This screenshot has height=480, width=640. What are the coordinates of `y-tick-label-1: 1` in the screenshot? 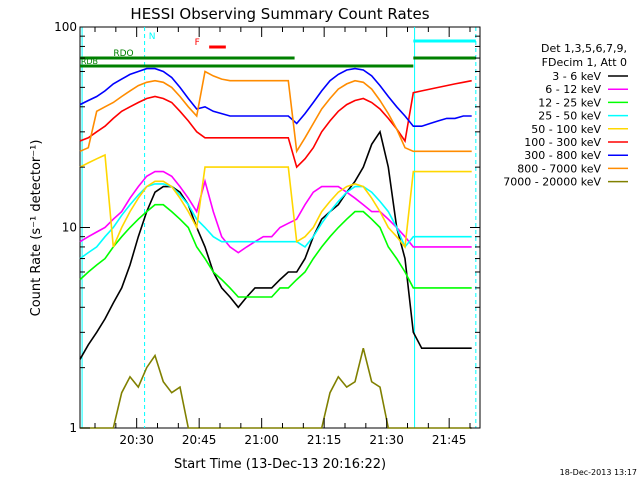 It's located at (73, 428).